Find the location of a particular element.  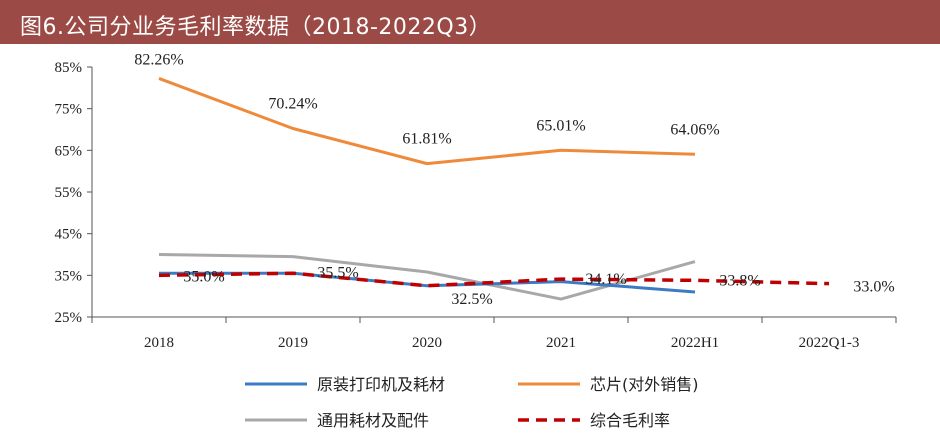

series-line-original is located at coordinates (427, 282).